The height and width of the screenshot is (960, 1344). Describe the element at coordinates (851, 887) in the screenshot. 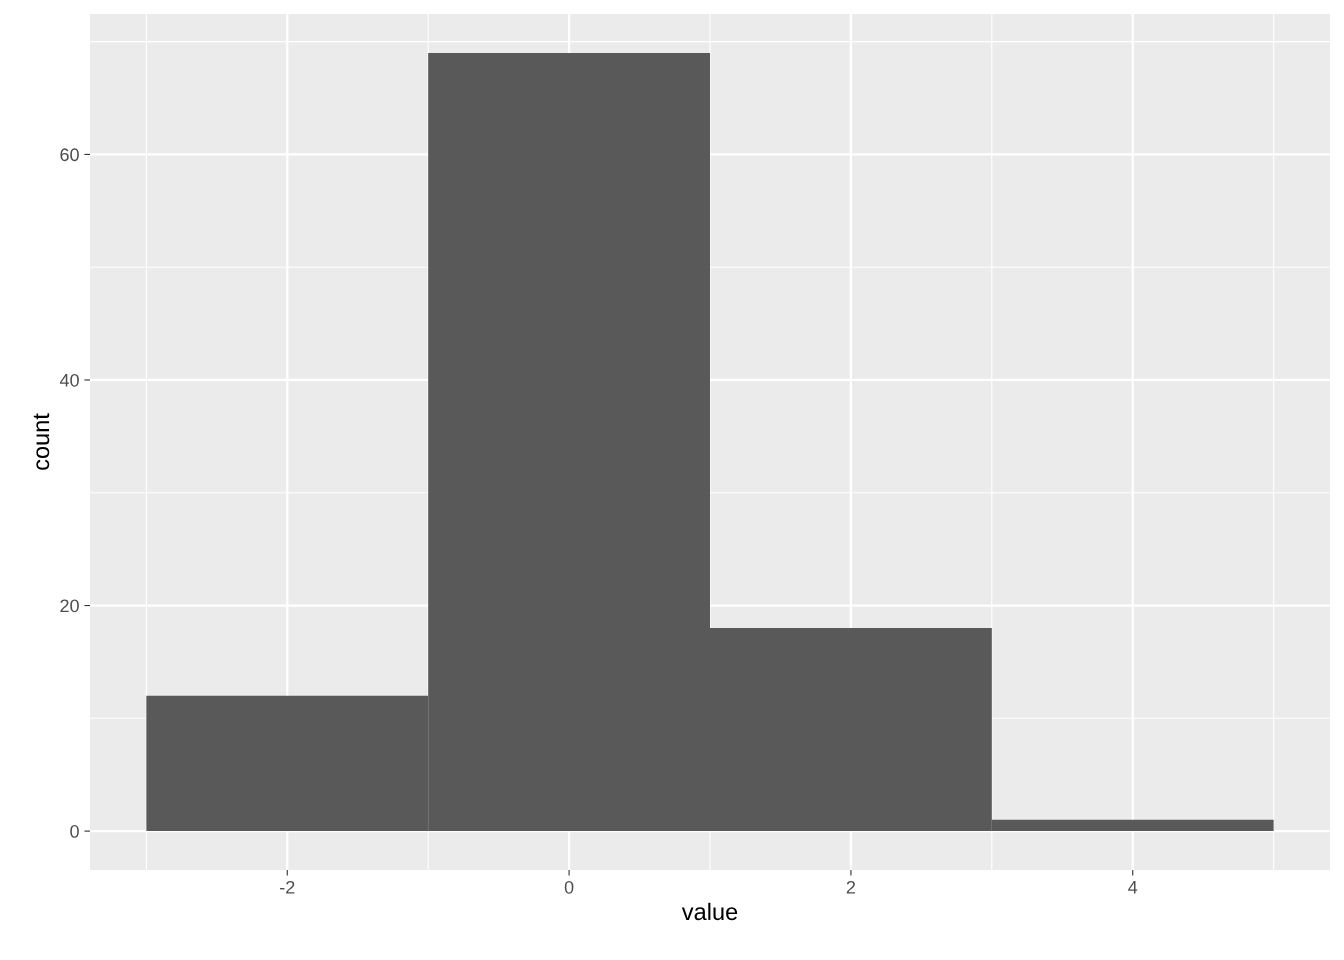

I see `x-tick-label: 2` at that location.